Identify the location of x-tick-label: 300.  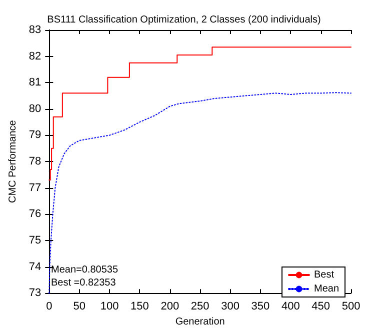
(230, 306).